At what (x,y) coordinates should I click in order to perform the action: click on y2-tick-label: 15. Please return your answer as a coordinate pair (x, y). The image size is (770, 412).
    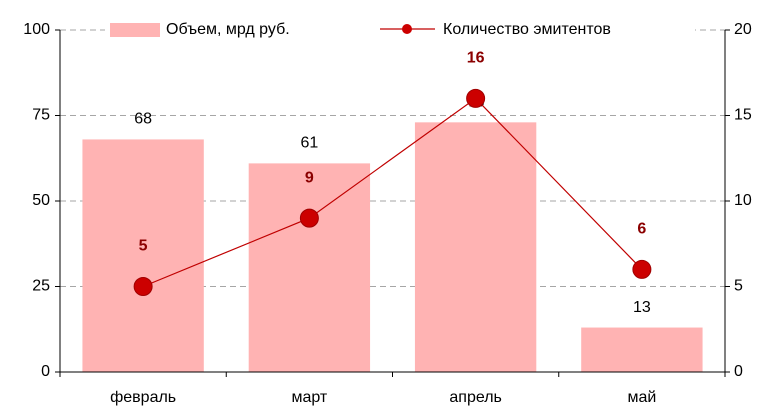
    Looking at the image, I should click on (743, 115).